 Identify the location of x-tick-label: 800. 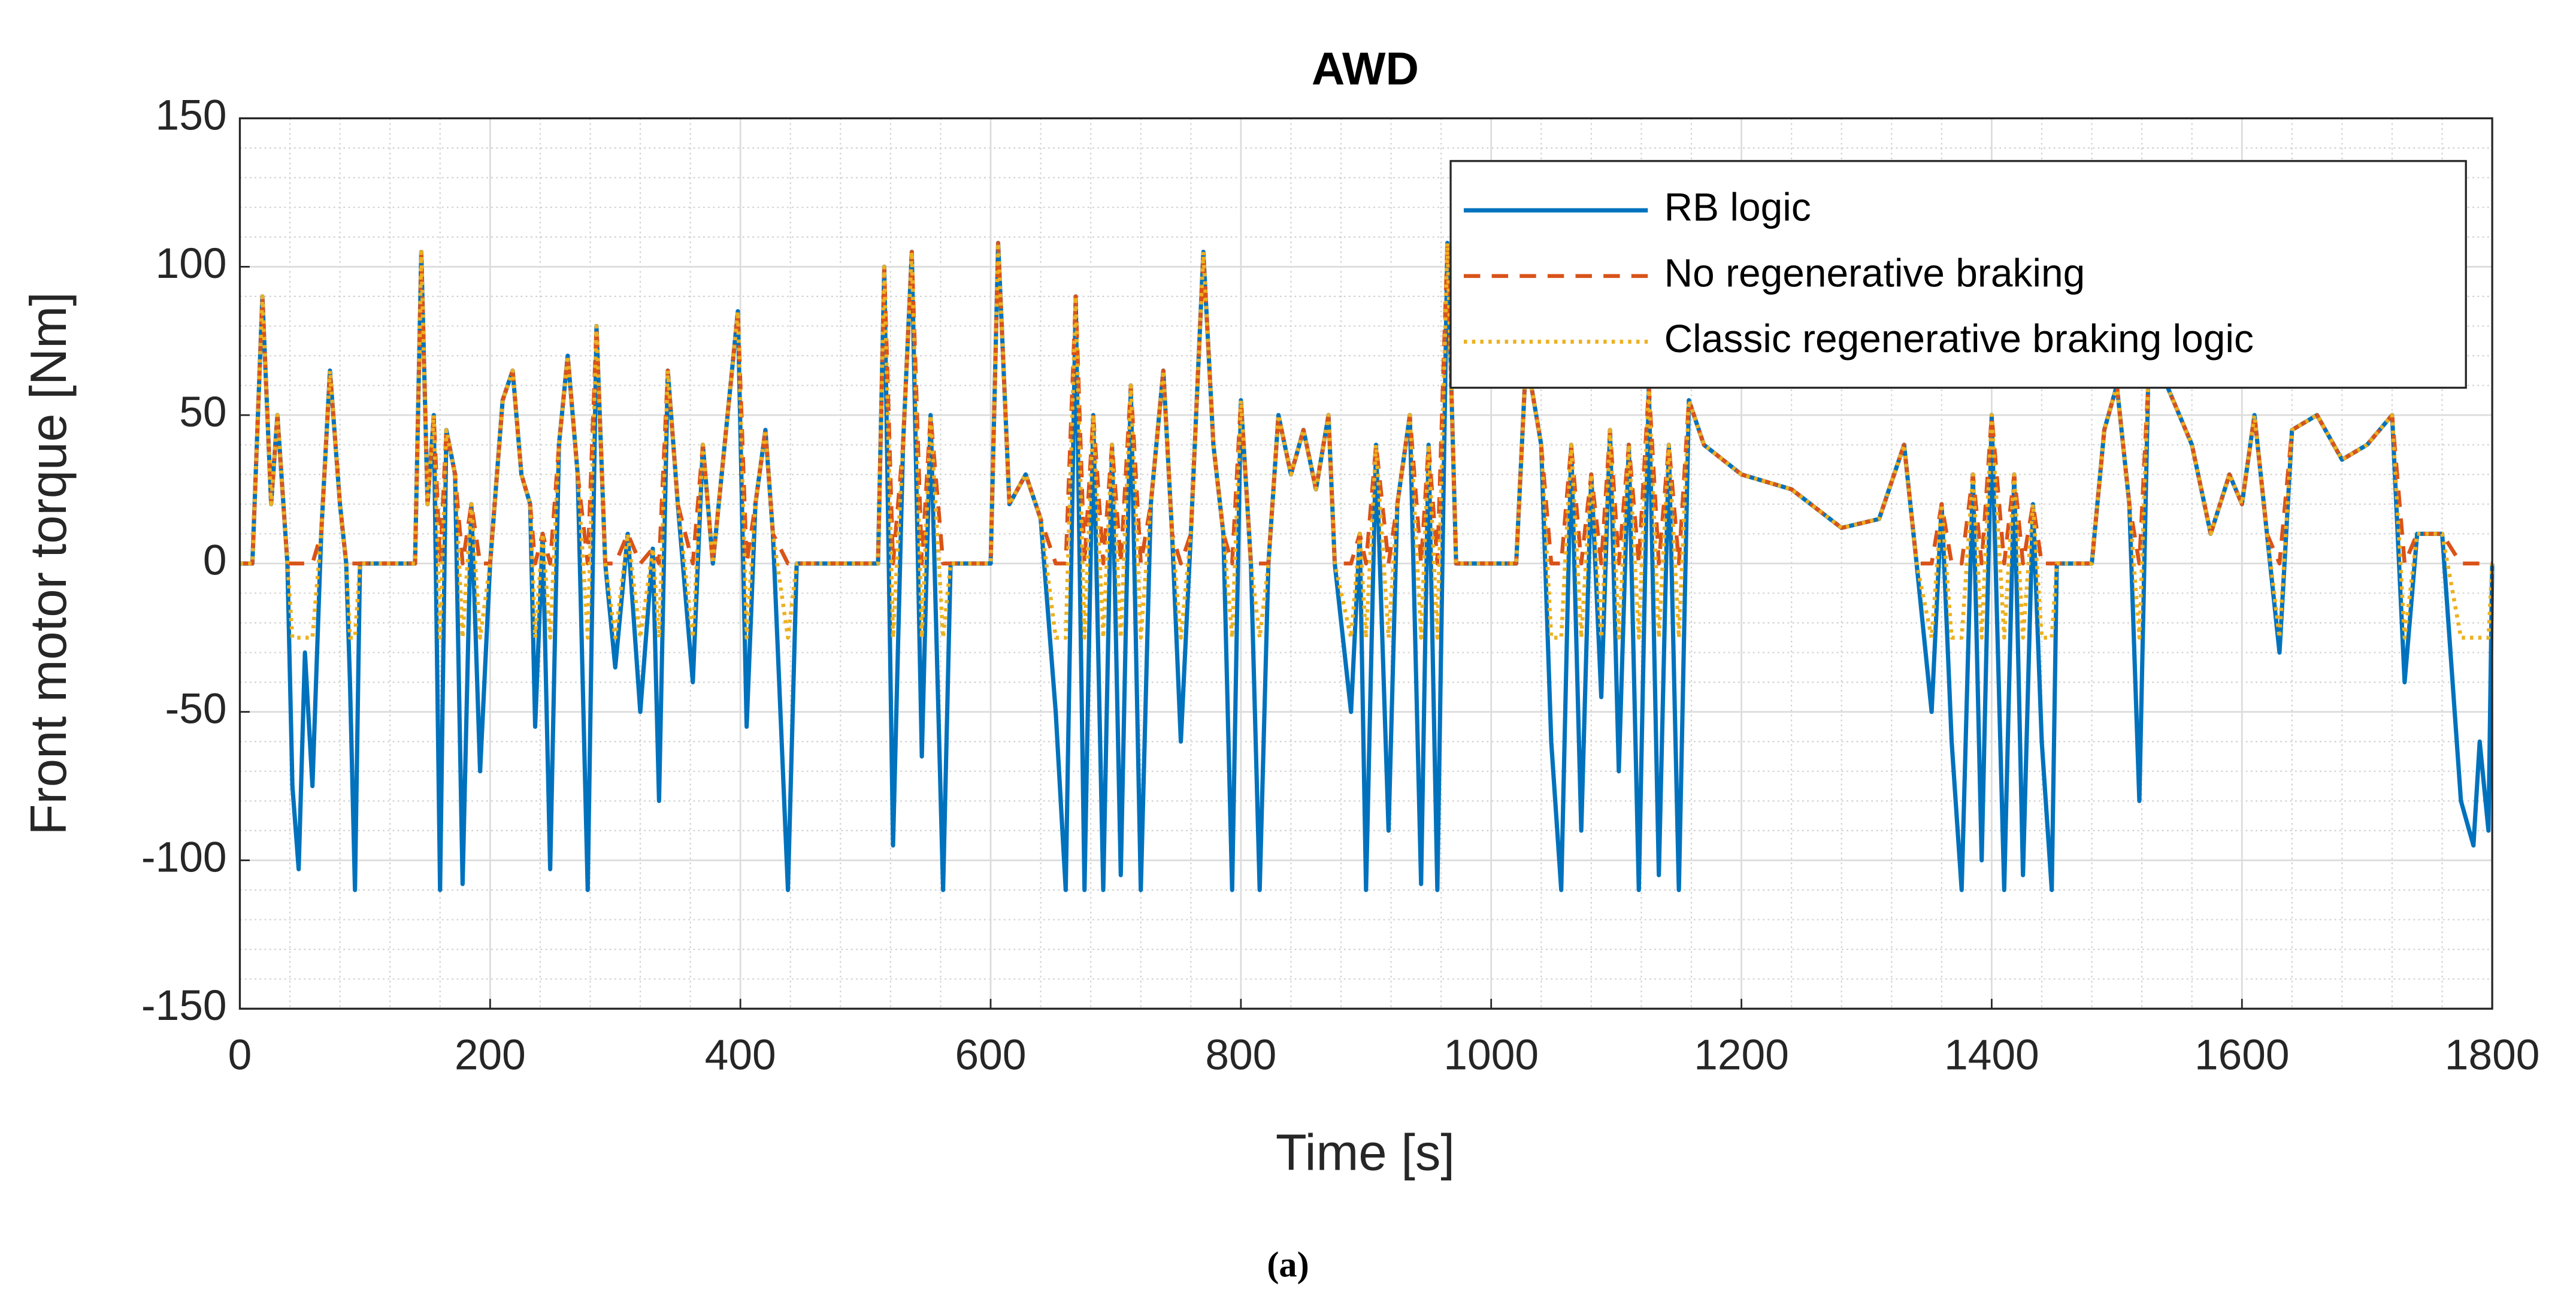
(1240, 1055).